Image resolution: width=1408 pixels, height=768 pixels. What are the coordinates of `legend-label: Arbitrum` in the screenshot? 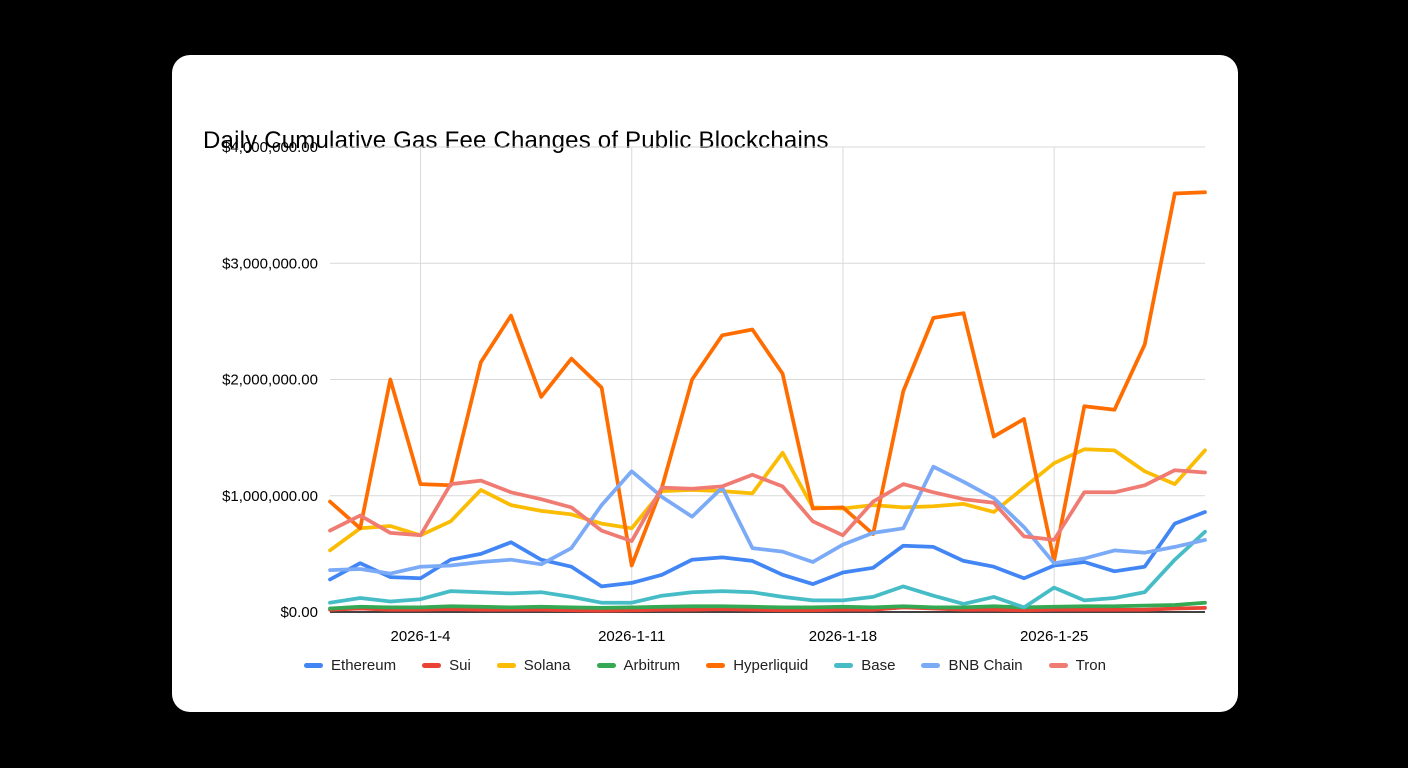 It's located at (652, 665).